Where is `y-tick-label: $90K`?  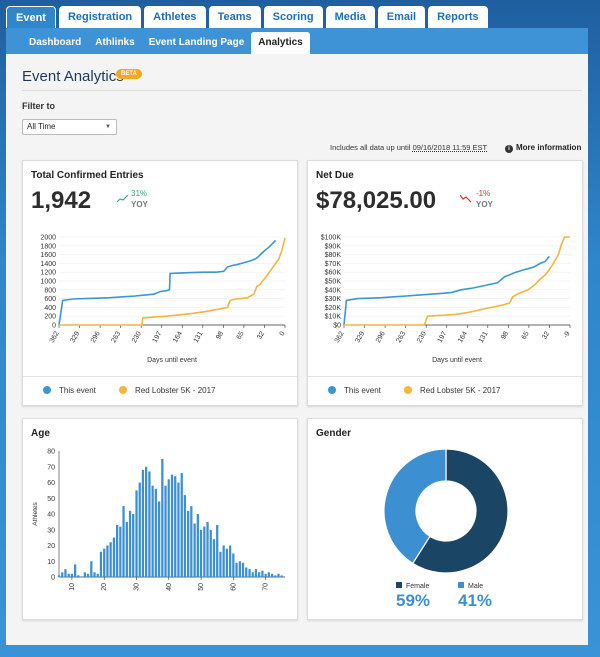
y-tick-label: $90K is located at coordinates (333, 246).